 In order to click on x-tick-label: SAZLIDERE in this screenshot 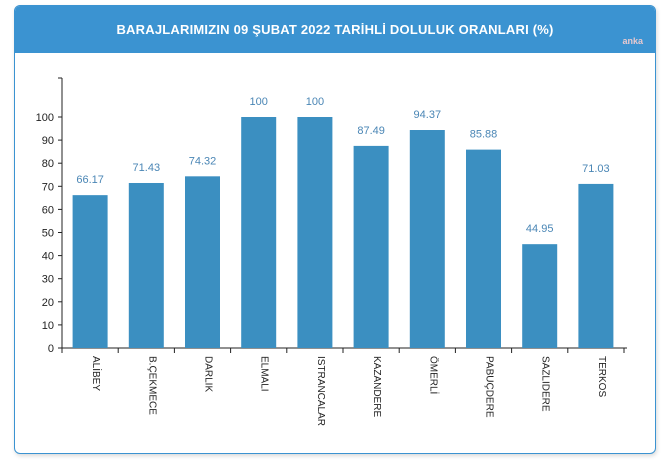, I will do `click(545, 384)`.